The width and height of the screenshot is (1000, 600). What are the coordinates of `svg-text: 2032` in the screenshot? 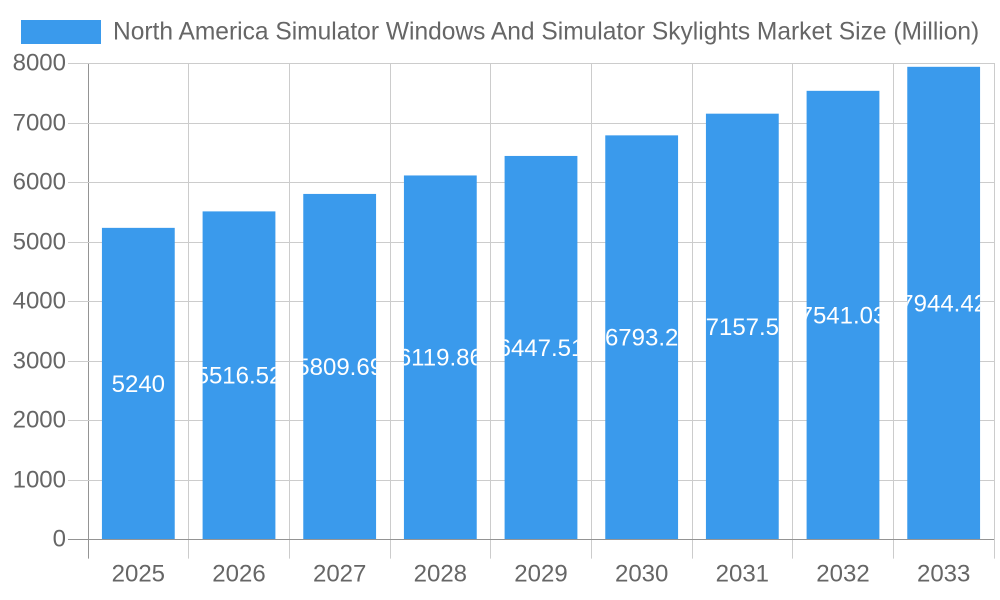 It's located at (842, 574).